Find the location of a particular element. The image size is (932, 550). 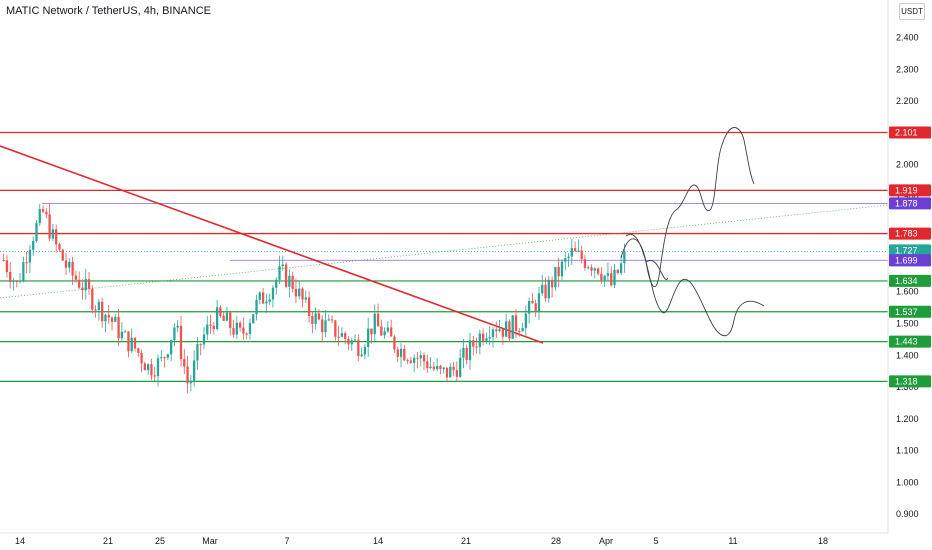

price-tick-label: 1.200 is located at coordinates (907, 419).